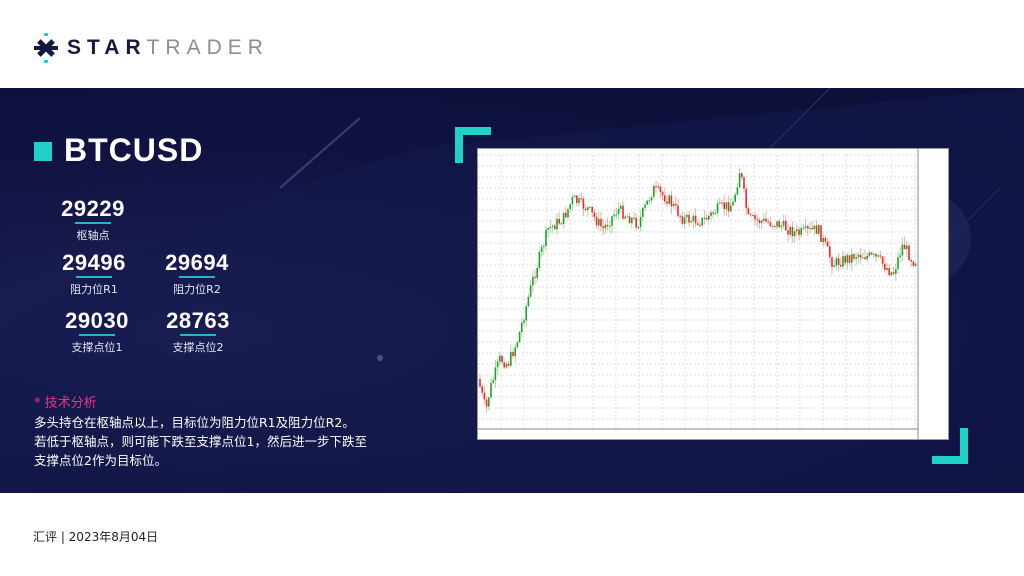 This screenshot has height=576, width=1024. I want to click on s1-value: 29030, so click(97, 320).